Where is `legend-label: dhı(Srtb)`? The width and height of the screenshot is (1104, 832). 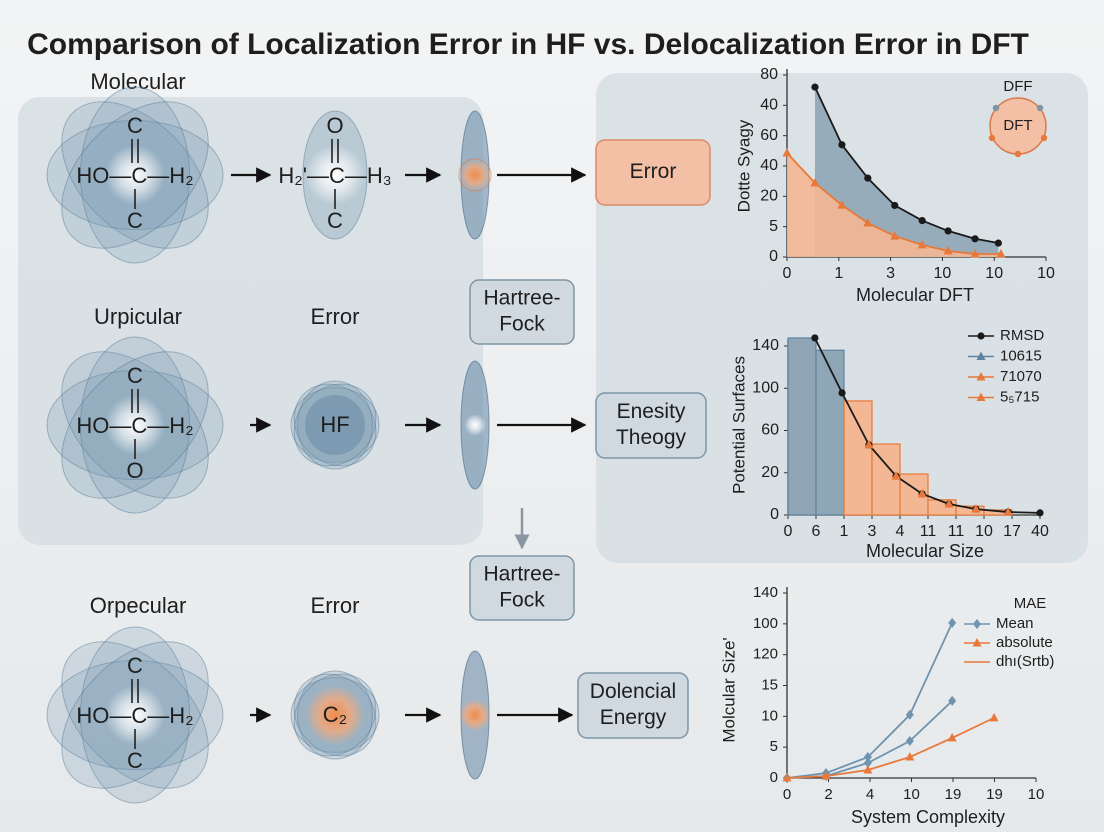
legend-label: dhı(Srtb) is located at coordinates (1025, 661).